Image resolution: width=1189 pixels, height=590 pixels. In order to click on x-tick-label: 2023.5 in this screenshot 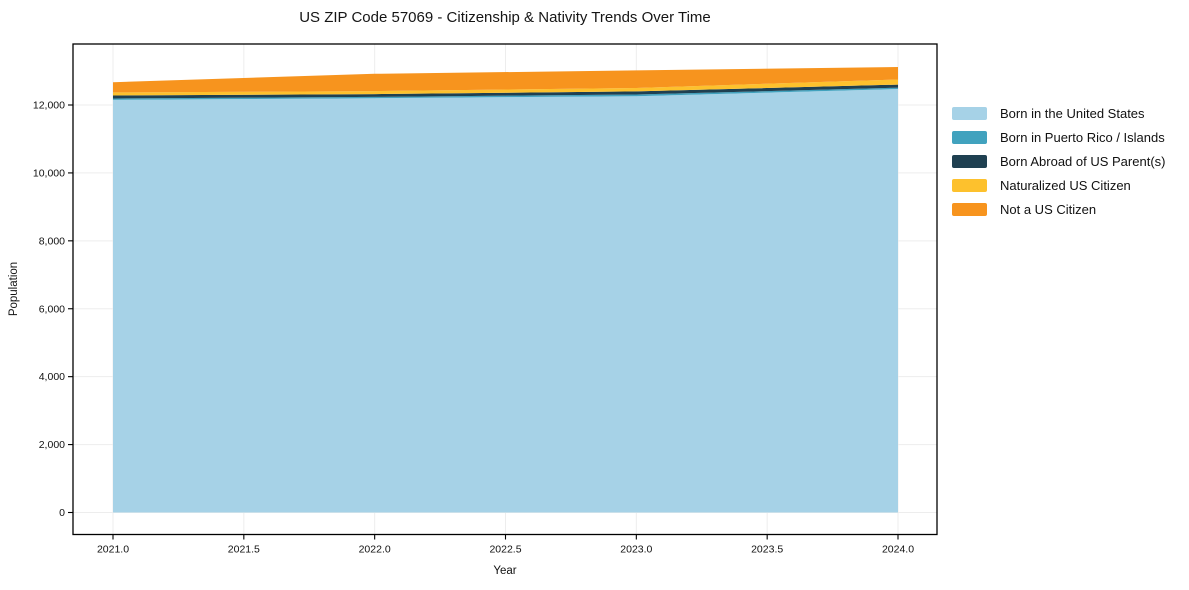, I will do `click(767, 550)`.